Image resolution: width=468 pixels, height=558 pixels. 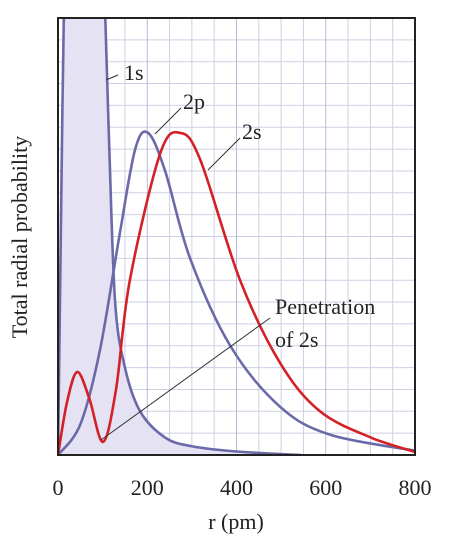 What do you see at coordinates (194, 101) in the screenshot?
I see `series-label: 2p` at bounding box center [194, 101].